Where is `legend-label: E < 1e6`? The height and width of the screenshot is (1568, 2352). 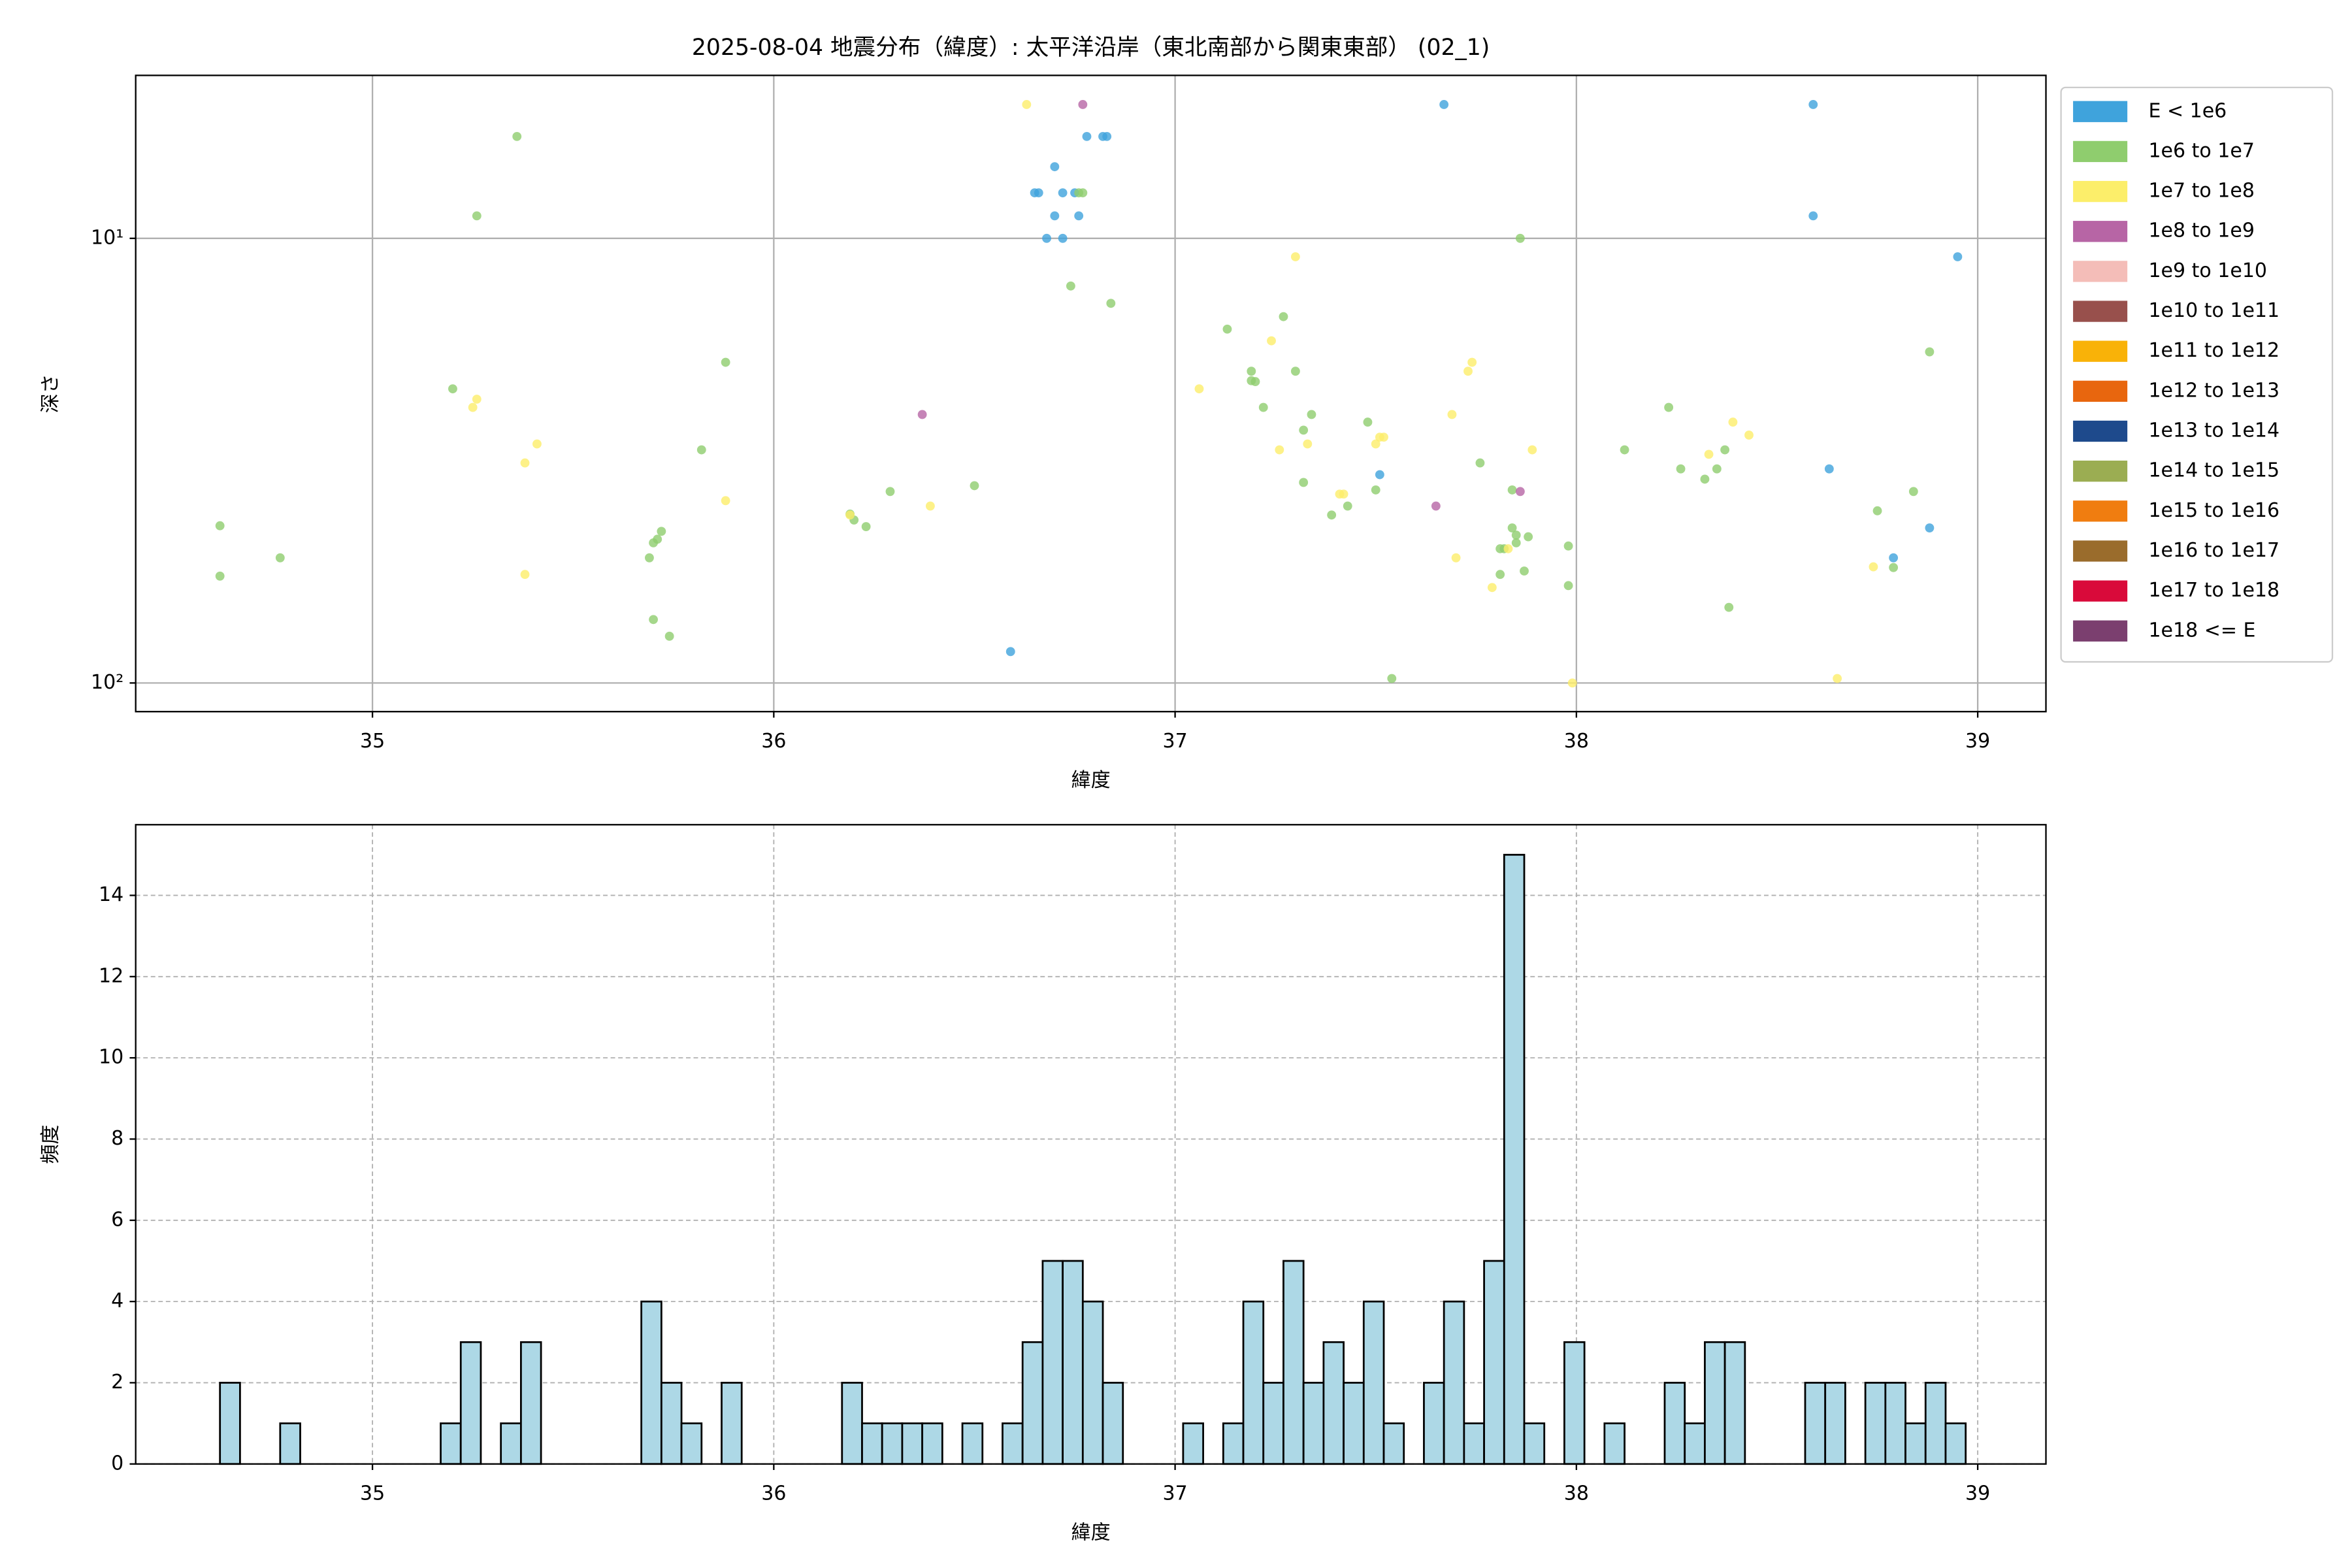 legend-label: E < 1e6 is located at coordinates (2187, 110).